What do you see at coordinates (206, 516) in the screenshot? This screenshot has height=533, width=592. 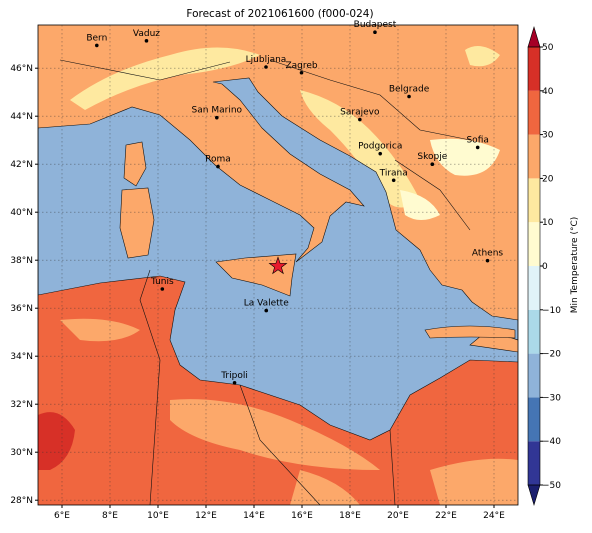 I see `x-tick-label: 12°E` at bounding box center [206, 516].